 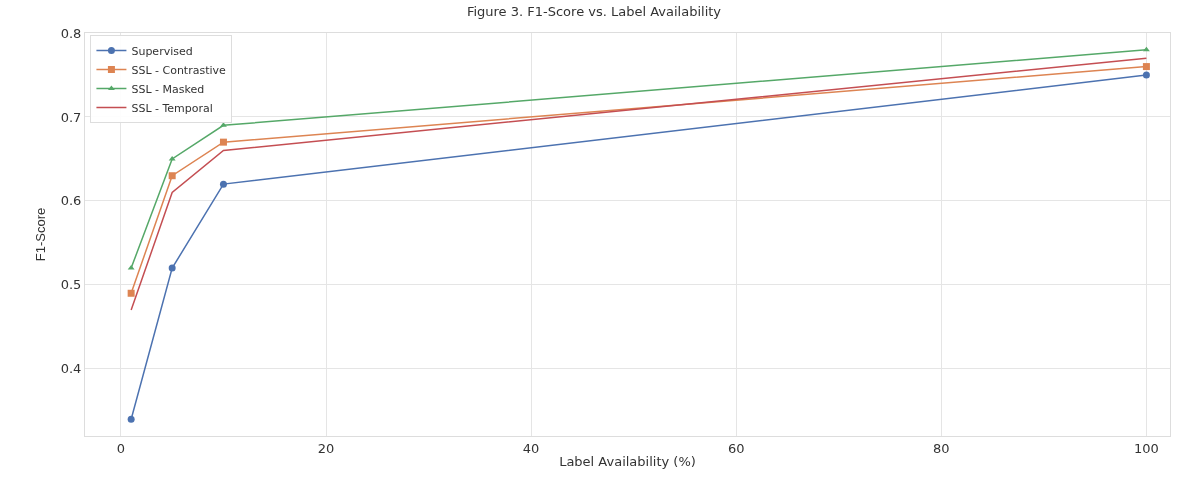 I want to click on chart-title: Figure 3. F1-Score vs. Label Availability, so click(x=594, y=12).